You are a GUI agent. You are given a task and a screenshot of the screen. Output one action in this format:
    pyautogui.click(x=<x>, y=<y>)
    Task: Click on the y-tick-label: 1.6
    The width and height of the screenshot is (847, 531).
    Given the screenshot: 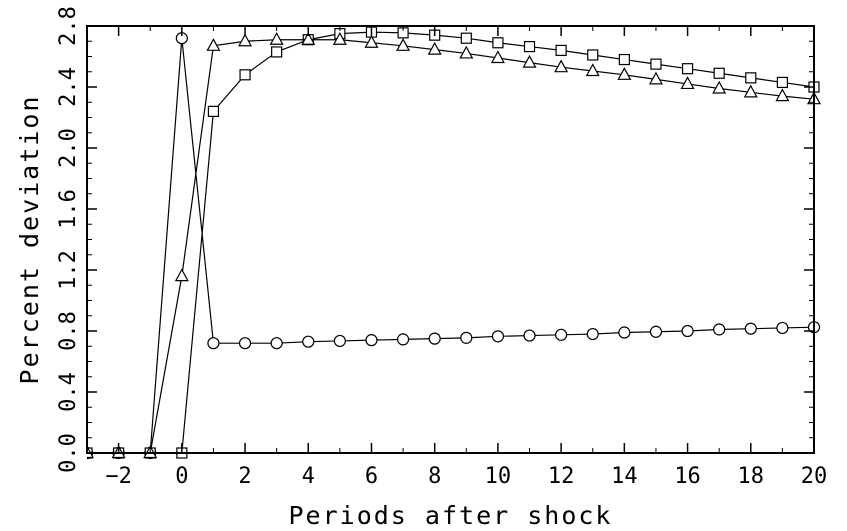 What is the action you would take?
    pyautogui.click(x=68, y=209)
    